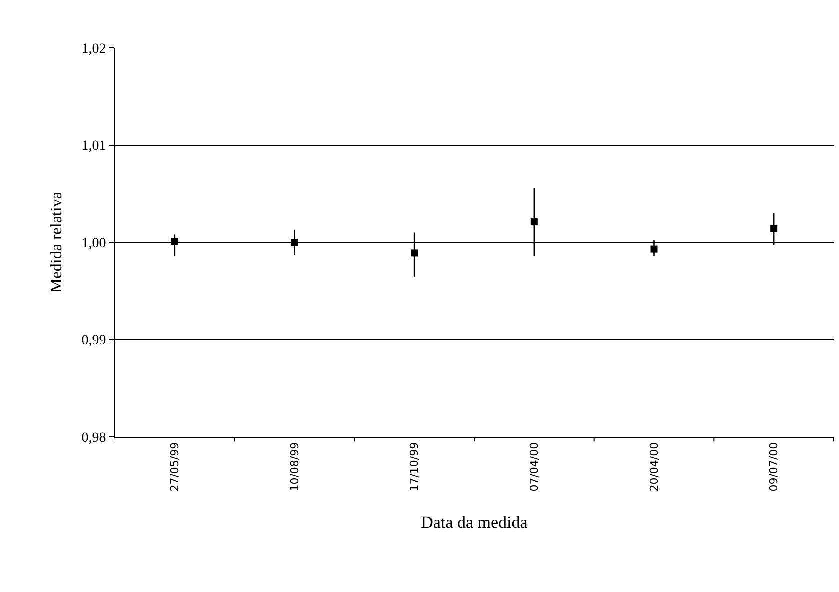 This screenshot has width=839, height=592. I want to click on y-axis-title: Medida relativa, so click(57, 242).